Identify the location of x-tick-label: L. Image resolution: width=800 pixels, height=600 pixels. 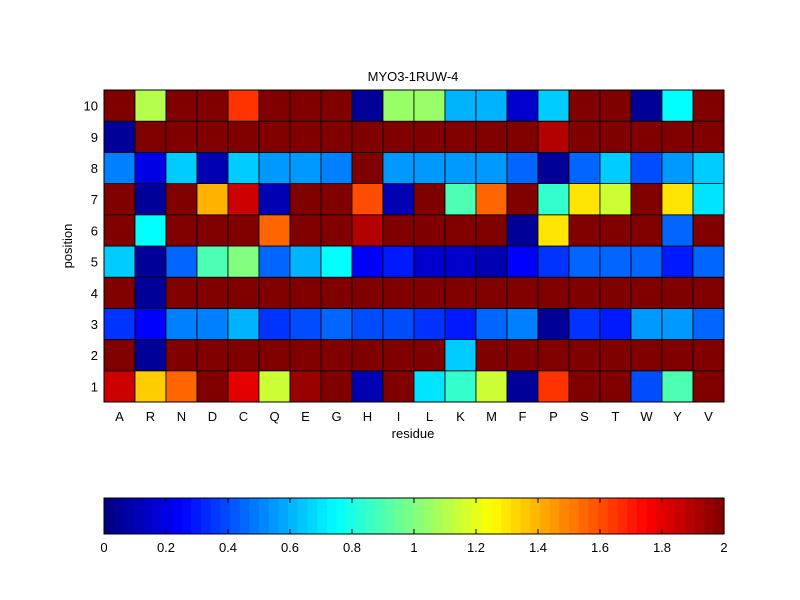
(429, 416).